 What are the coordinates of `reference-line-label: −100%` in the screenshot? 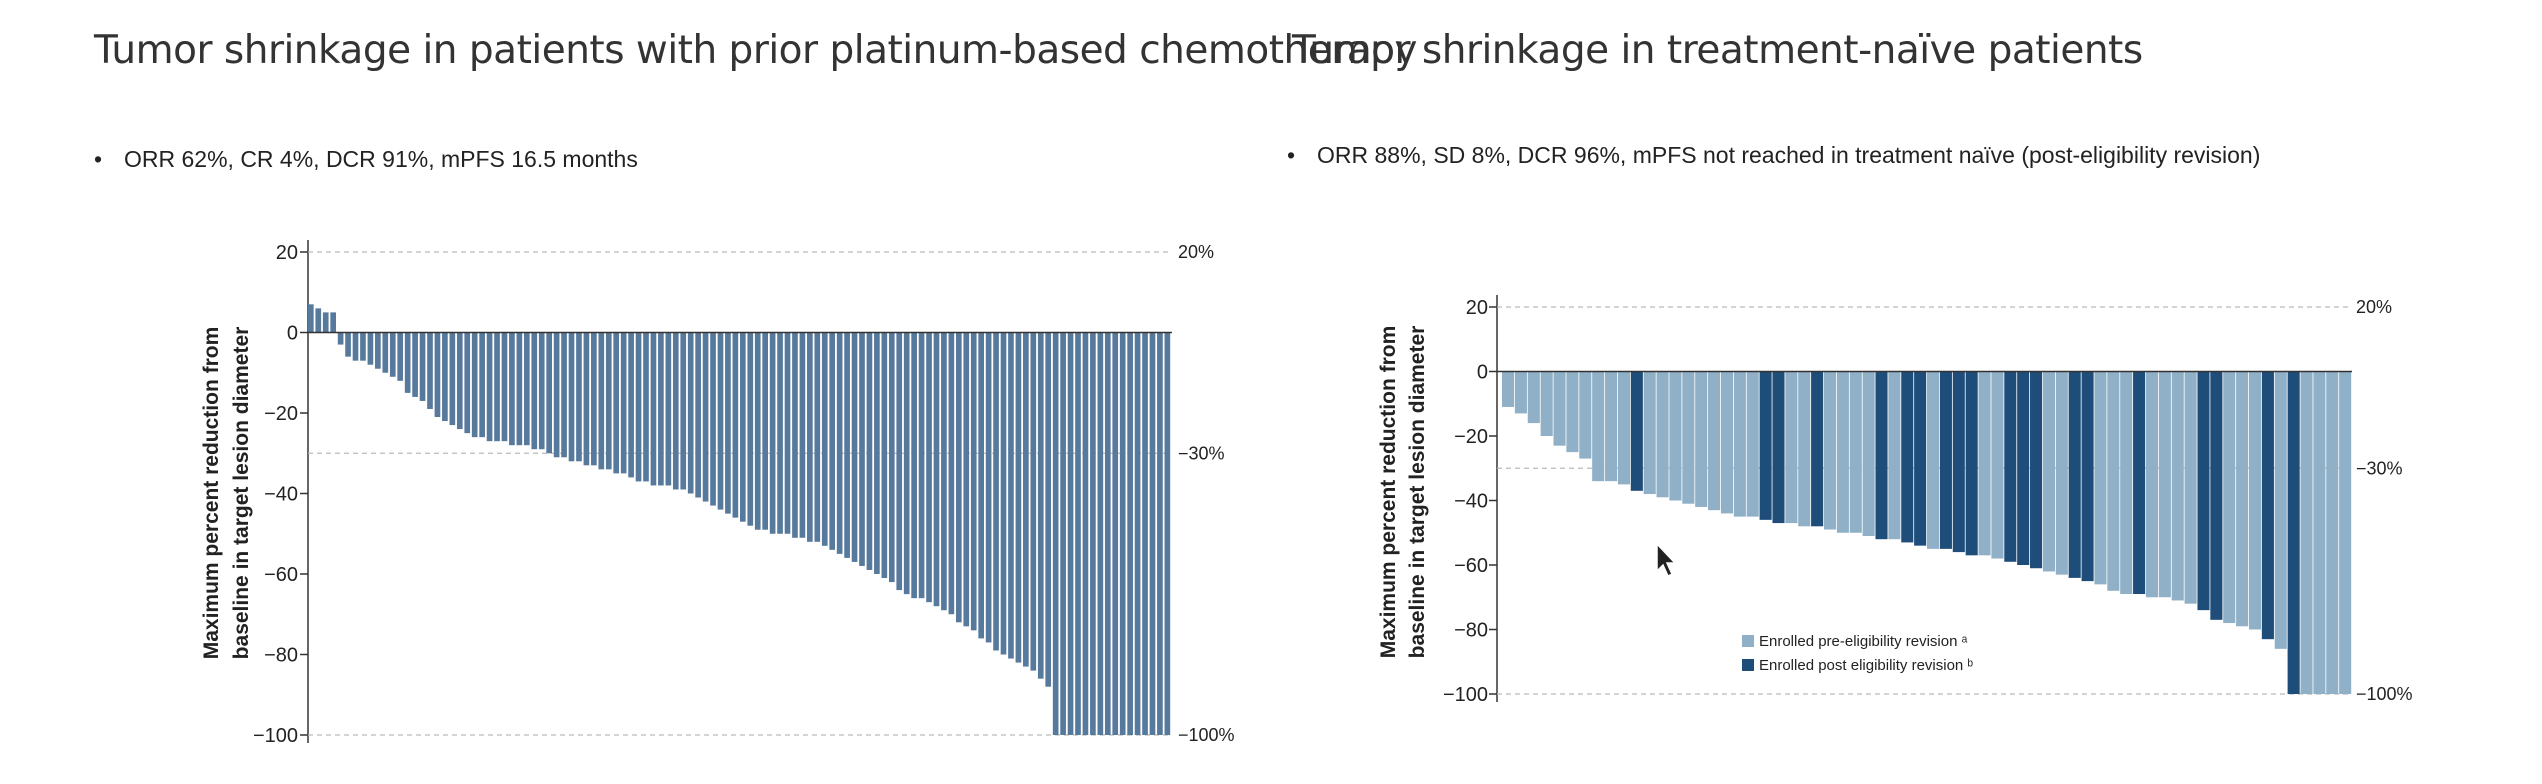 It's located at (1206, 735).